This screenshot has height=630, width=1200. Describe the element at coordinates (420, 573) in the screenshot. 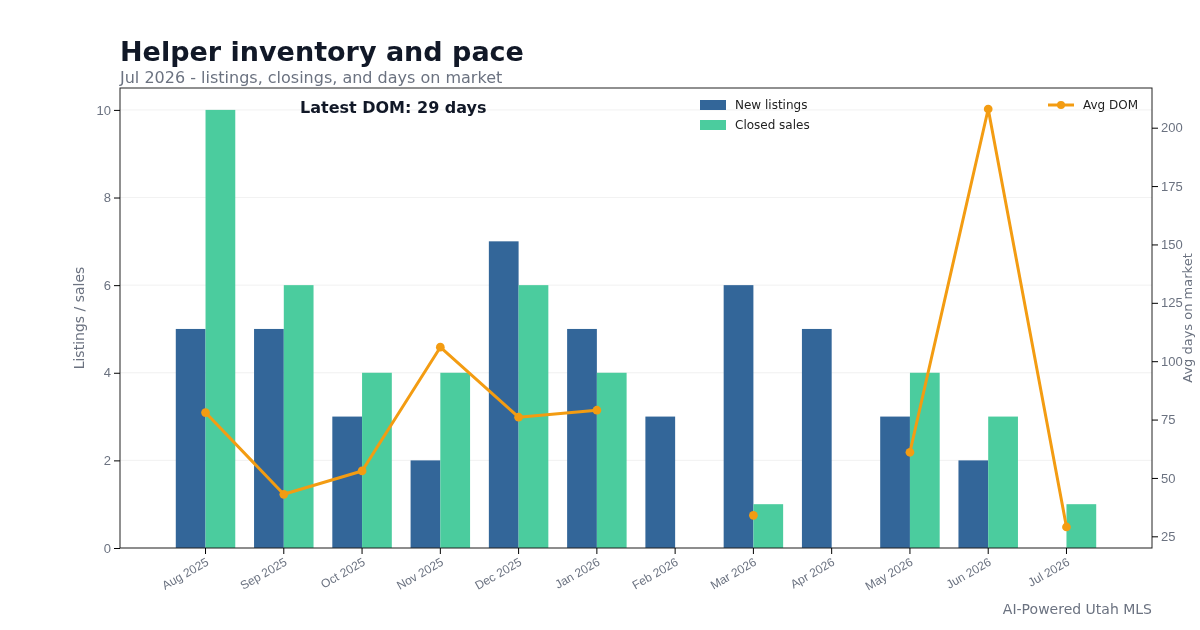

I see `x-tick-label: Nov 2025` at that location.